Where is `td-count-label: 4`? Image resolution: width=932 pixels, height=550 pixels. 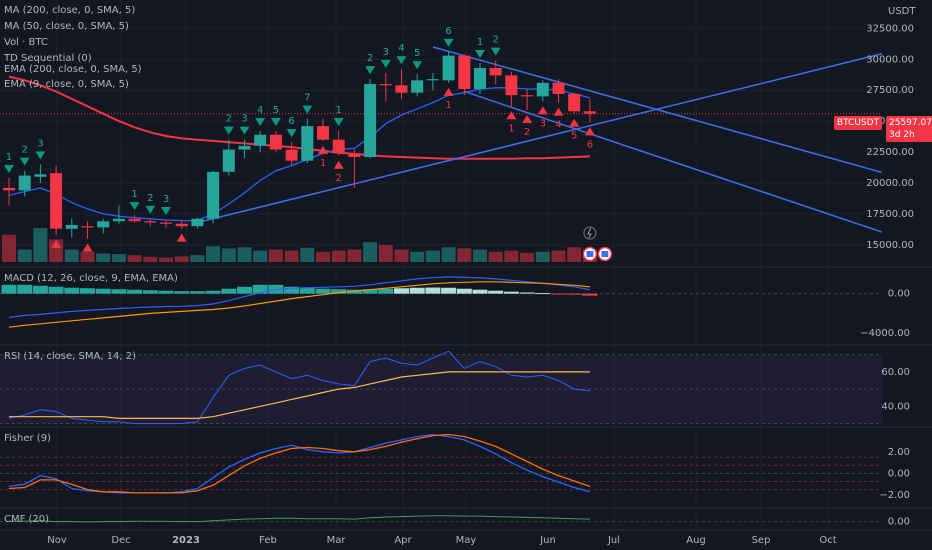
td-count-label: 4 is located at coordinates (401, 48).